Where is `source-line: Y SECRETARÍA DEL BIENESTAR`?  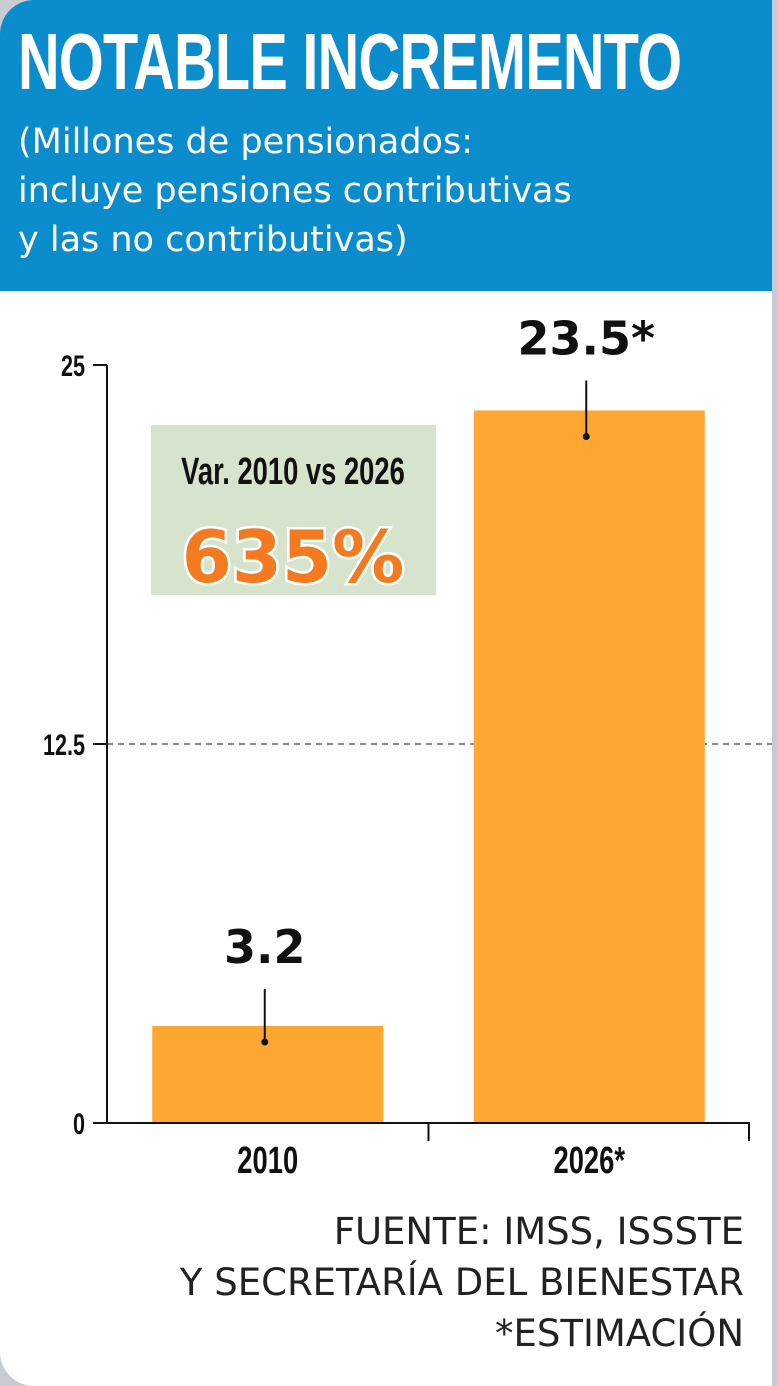
source-line: Y SECRETARÍA DEL BIENESTAR is located at coordinates (461, 1282).